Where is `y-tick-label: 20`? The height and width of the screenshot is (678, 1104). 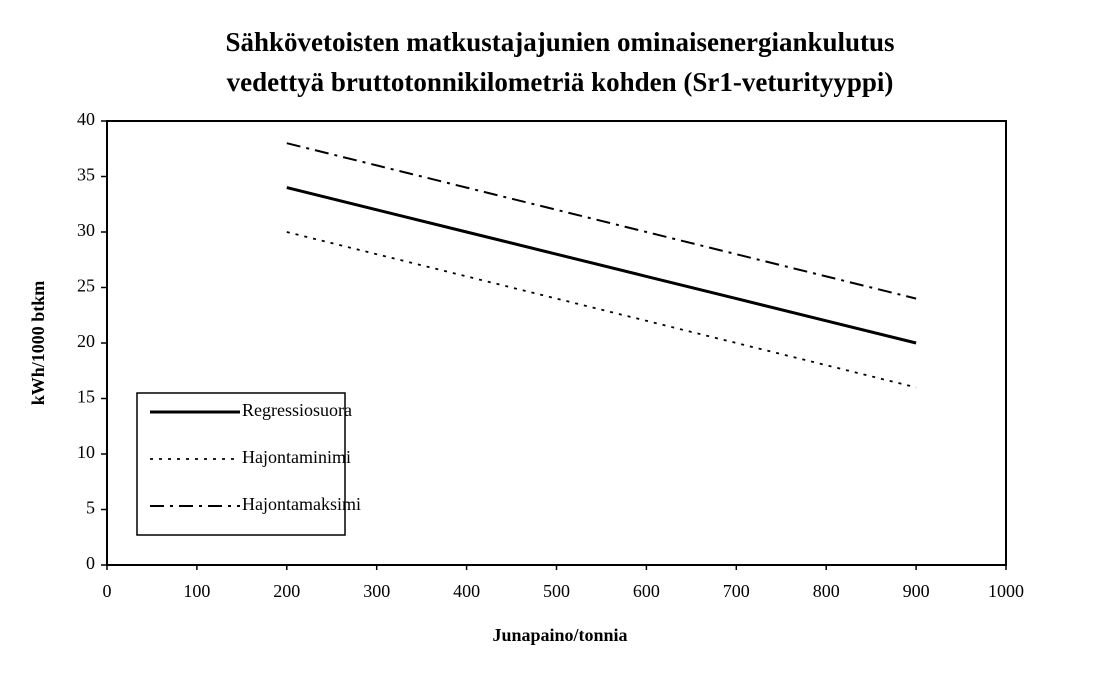 y-tick-label: 20 is located at coordinates (86, 341).